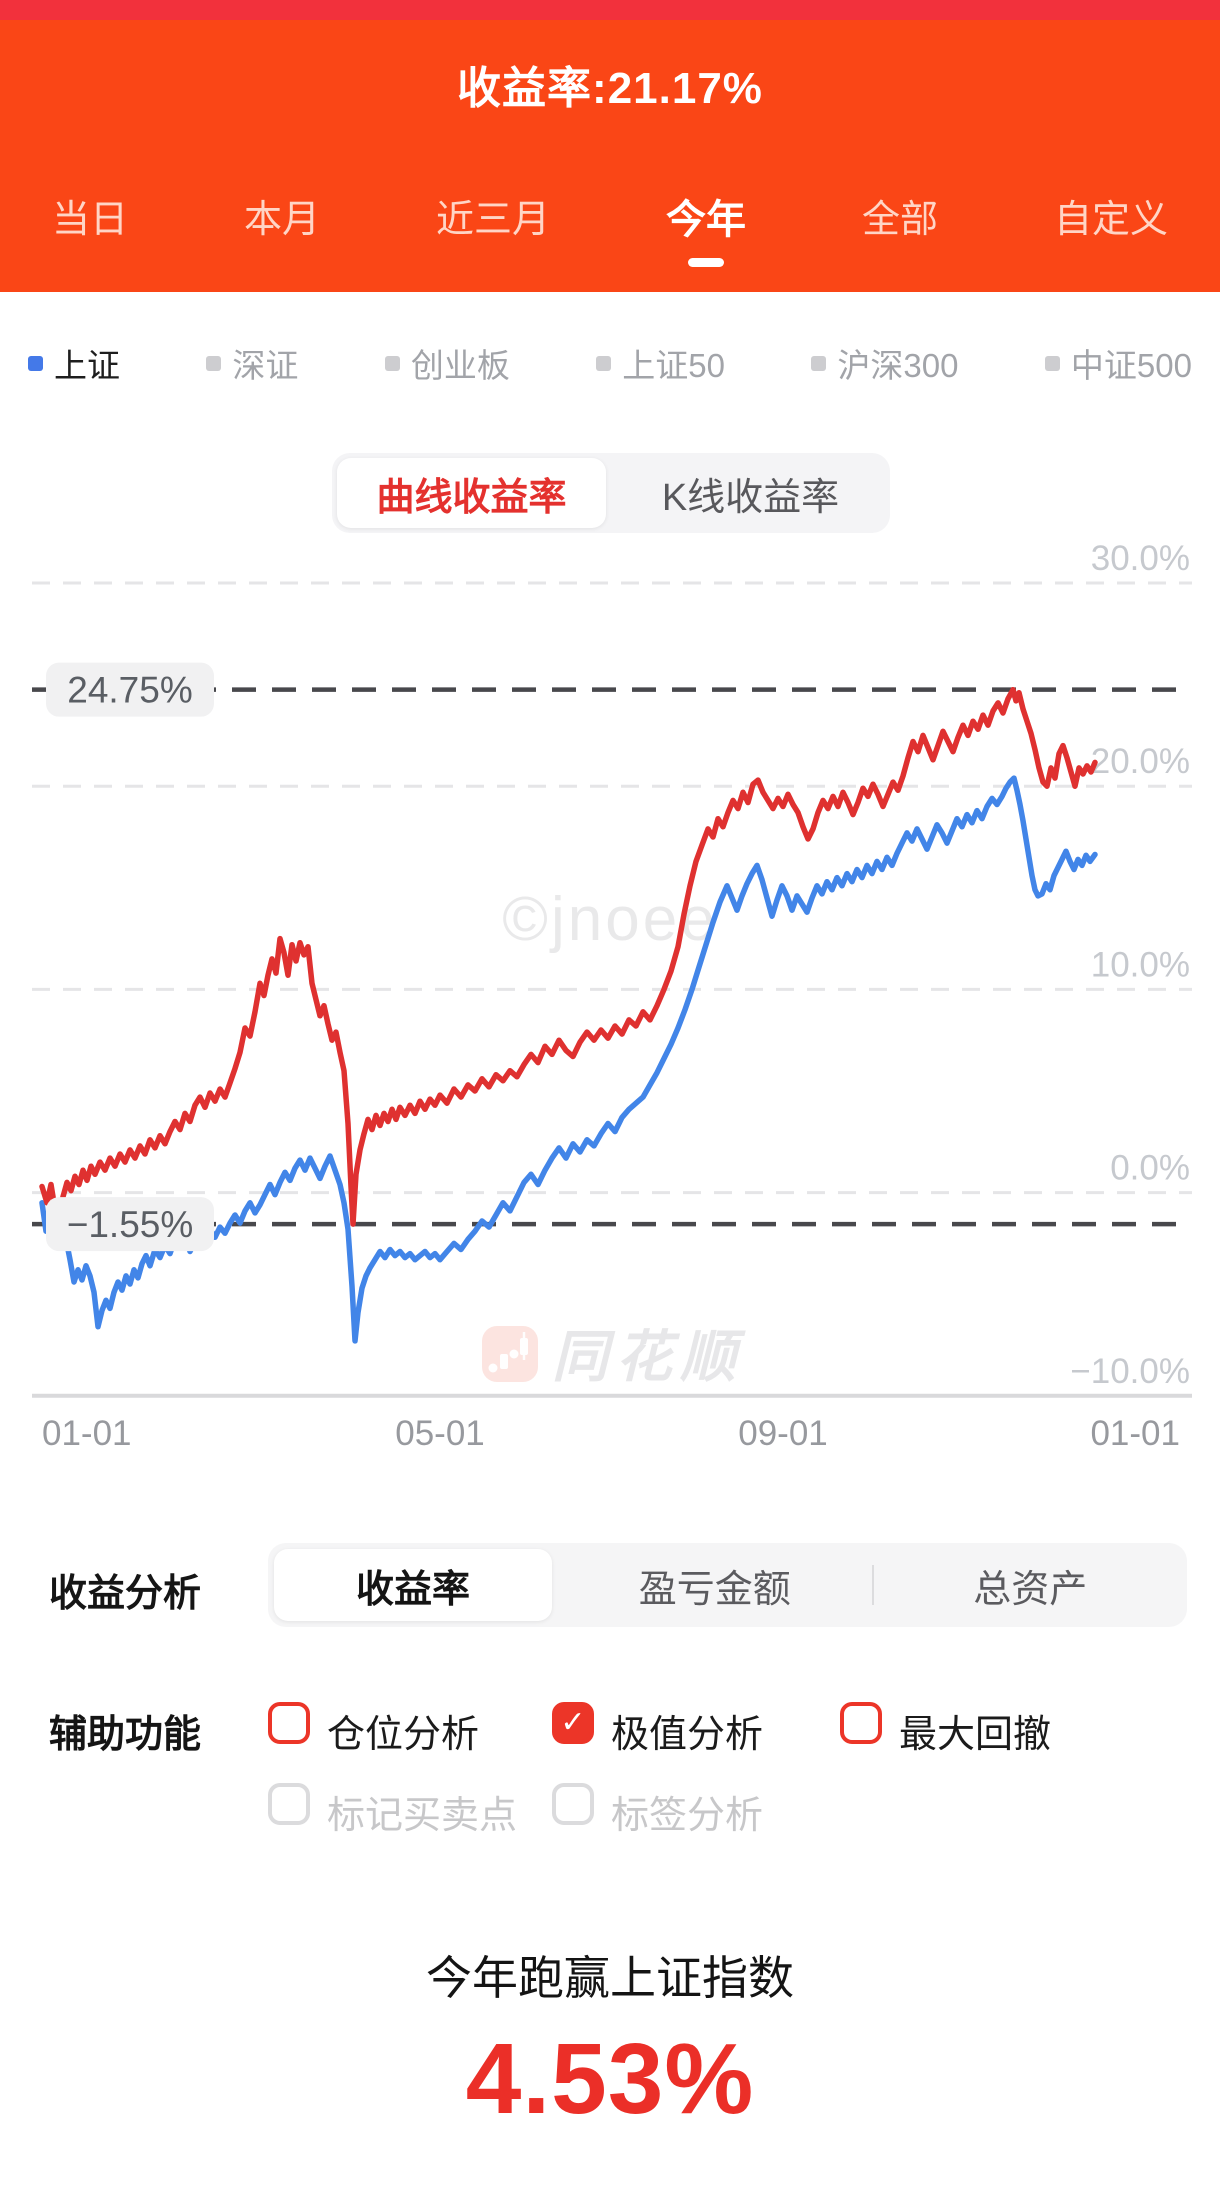 This screenshot has height=2199, width=1220. Describe the element at coordinates (440, 1433) in the screenshot. I see `svg-text: 05-01` at that location.